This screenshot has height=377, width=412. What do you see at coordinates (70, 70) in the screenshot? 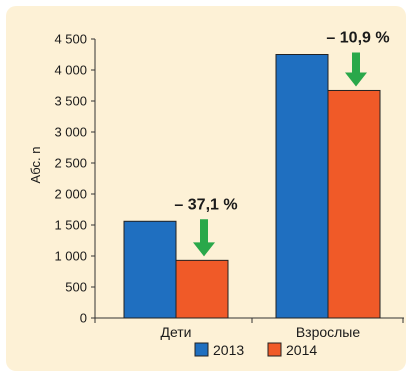
I see `y-tick-label: 4 000` at bounding box center [70, 70].